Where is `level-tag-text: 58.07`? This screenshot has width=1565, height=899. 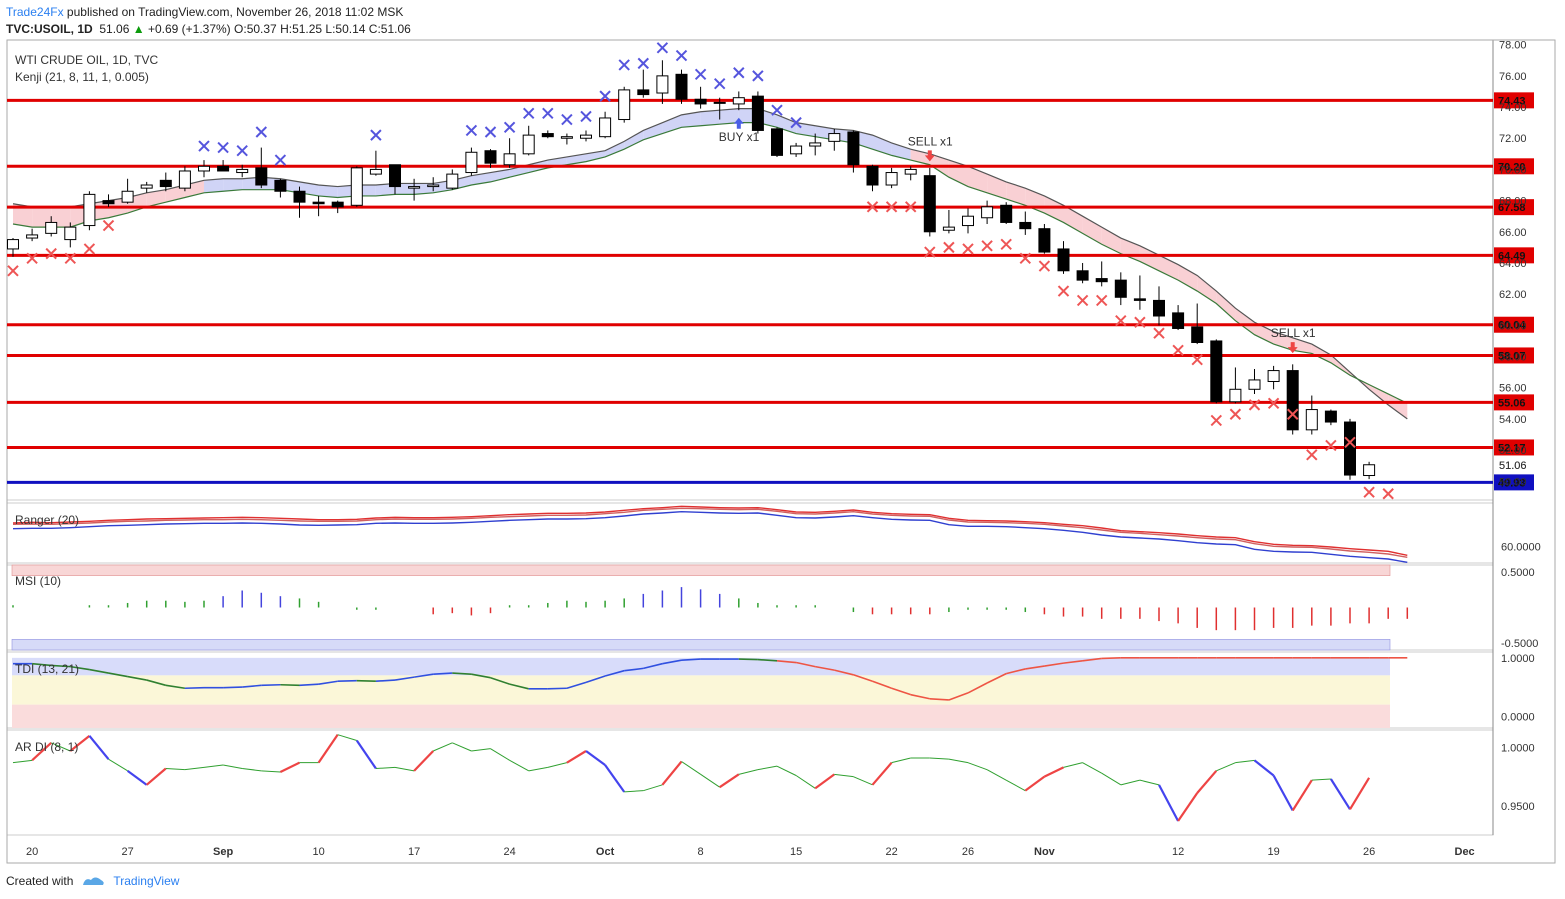 level-tag-text: 58.07 is located at coordinates (1512, 356).